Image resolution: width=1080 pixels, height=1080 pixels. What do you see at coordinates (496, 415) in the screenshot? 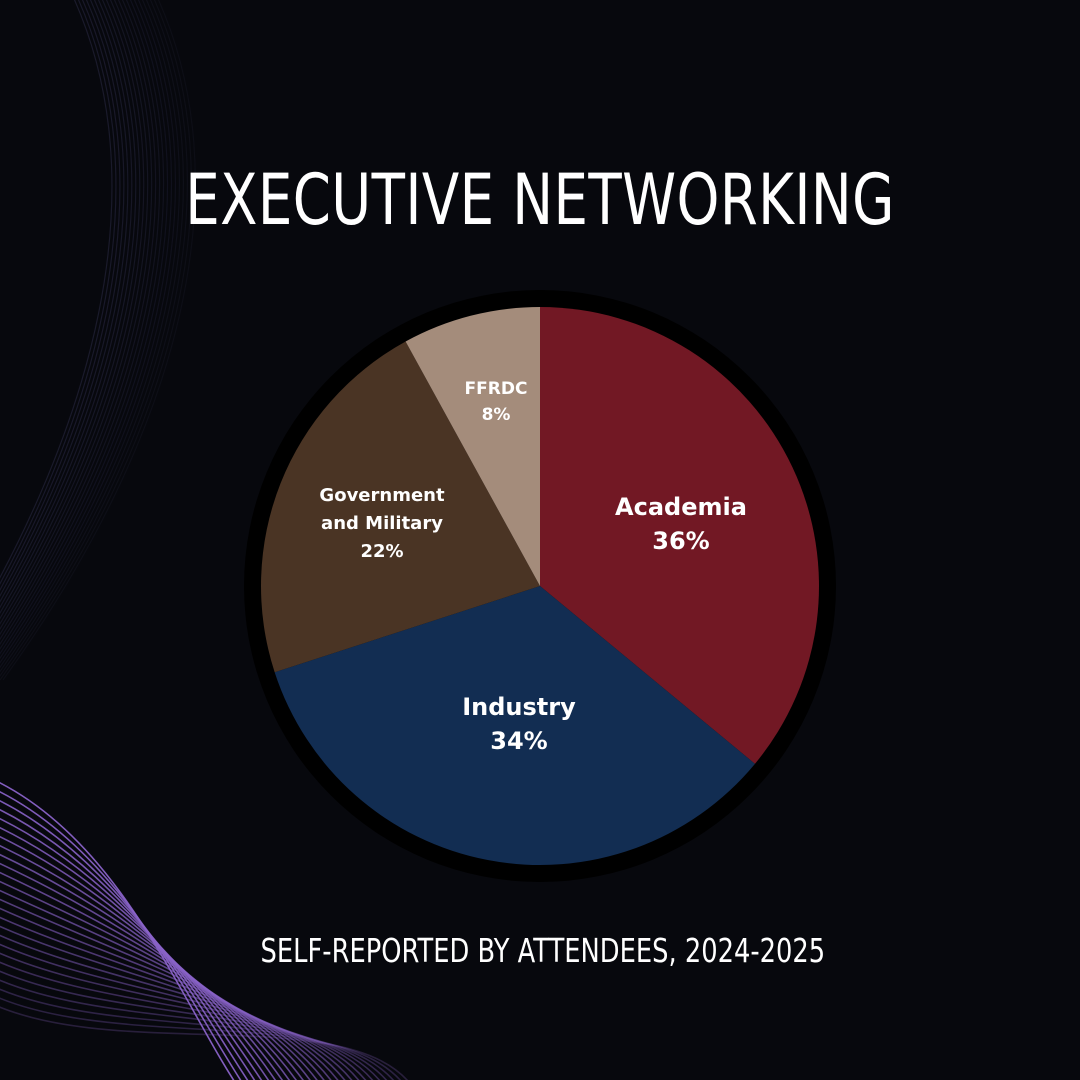
I see `slice-percent: 8%` at bounding box center [496, 415].